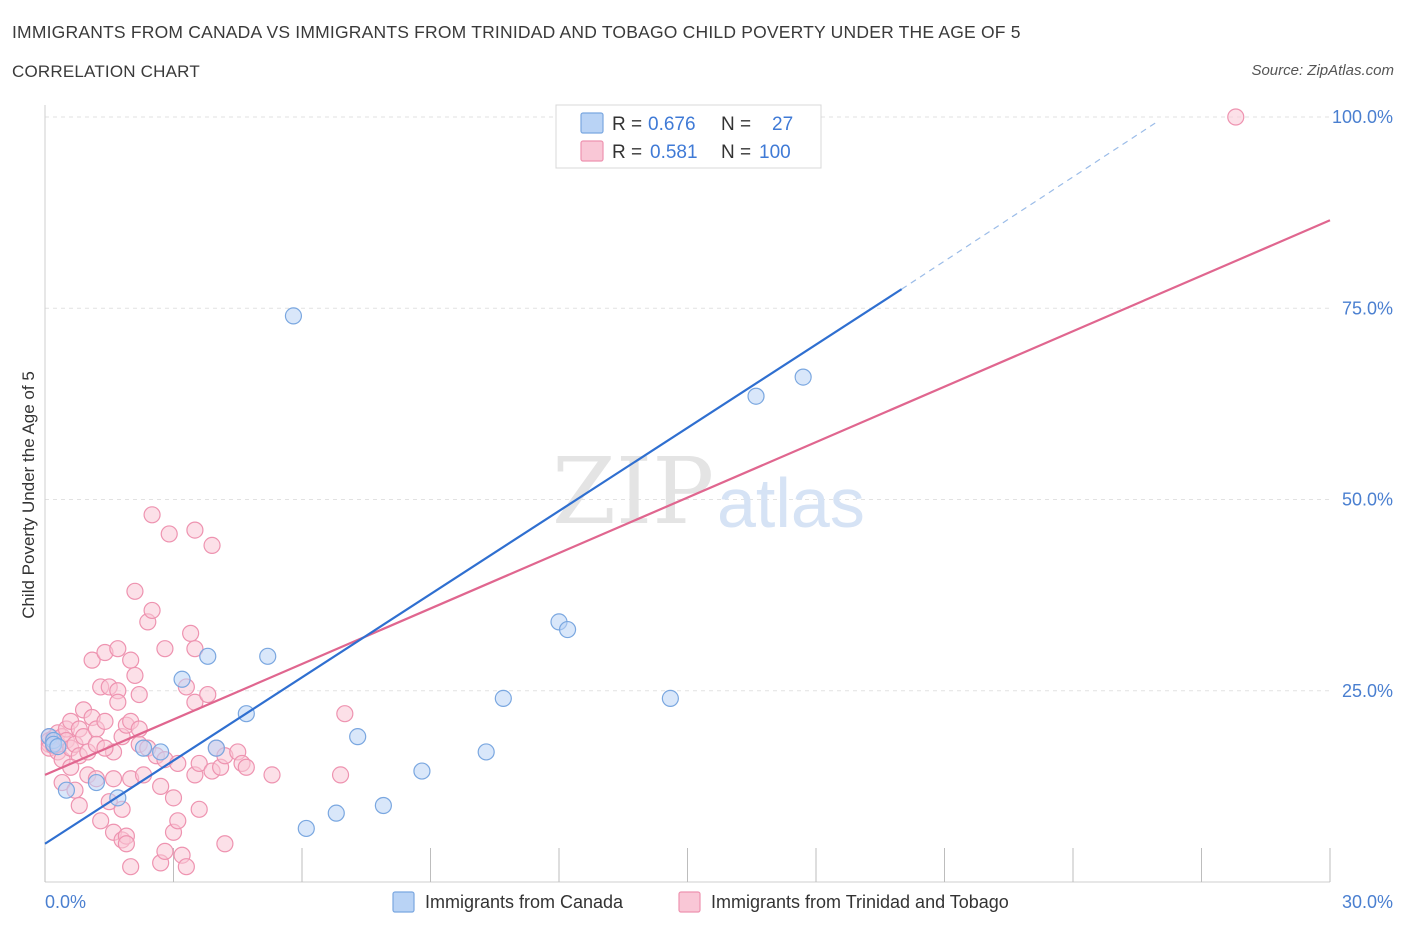  What do you see at coordinates (592, 151) in the screenshot?
I see `stats-swatch-trinidad` at bounding box center [592, 151].